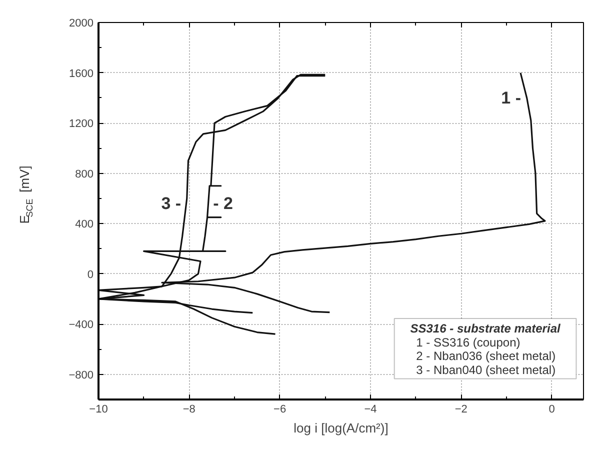 This screenshot has width=589, height=458. Describe the element at coordinates (84, 224) in the screenshot. I see `y-tick-label: 400` at that location.